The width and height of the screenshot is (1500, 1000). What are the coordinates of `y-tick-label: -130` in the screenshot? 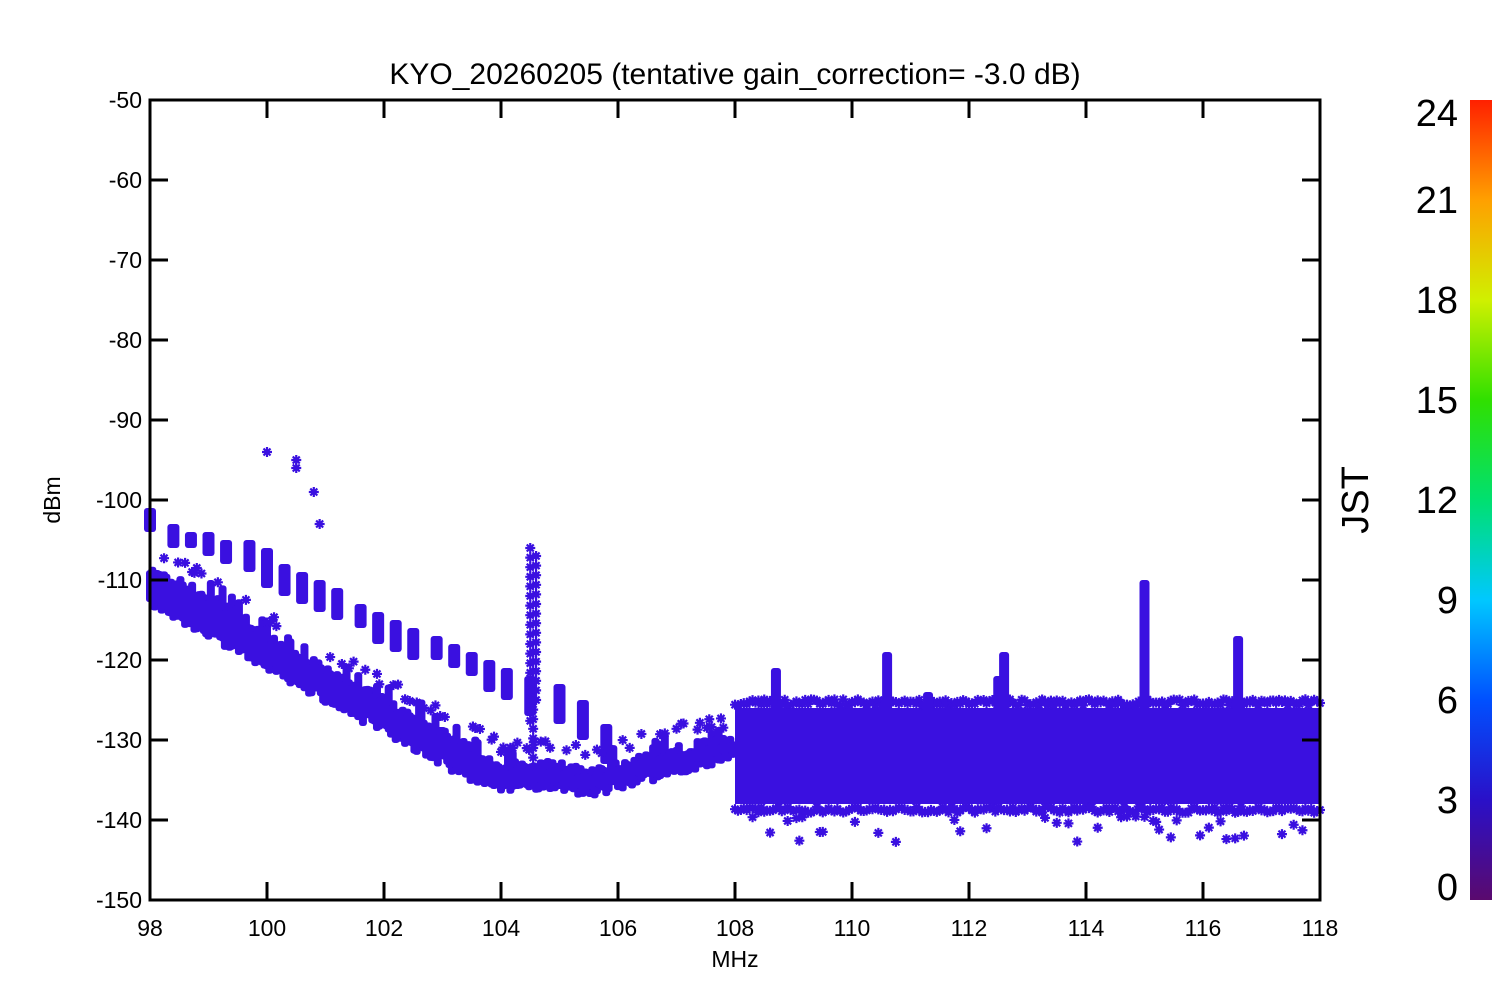 It's located at (119, 740).